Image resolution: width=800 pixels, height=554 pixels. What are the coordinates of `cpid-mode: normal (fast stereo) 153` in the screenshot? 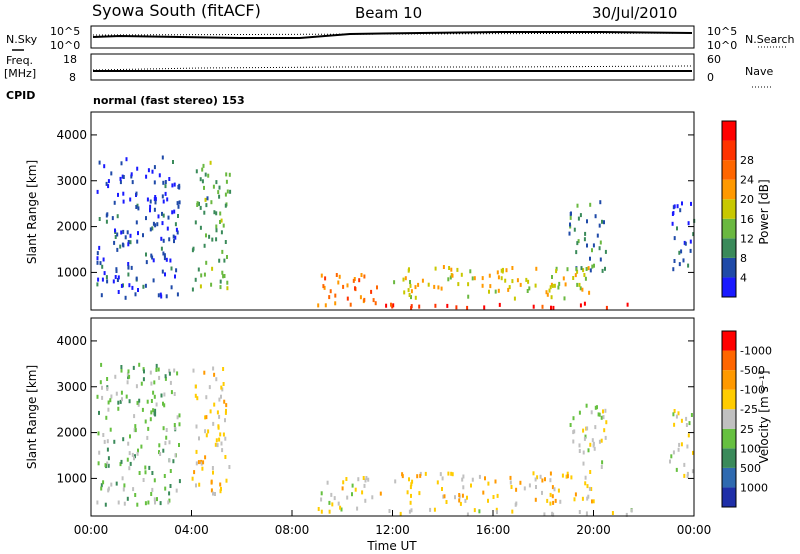 It's located at (169, 100).